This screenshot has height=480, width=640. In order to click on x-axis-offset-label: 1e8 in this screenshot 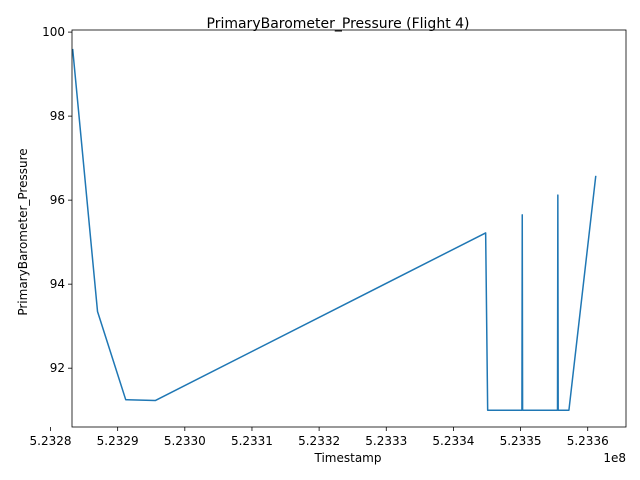, I will do `click(614, 458)`.